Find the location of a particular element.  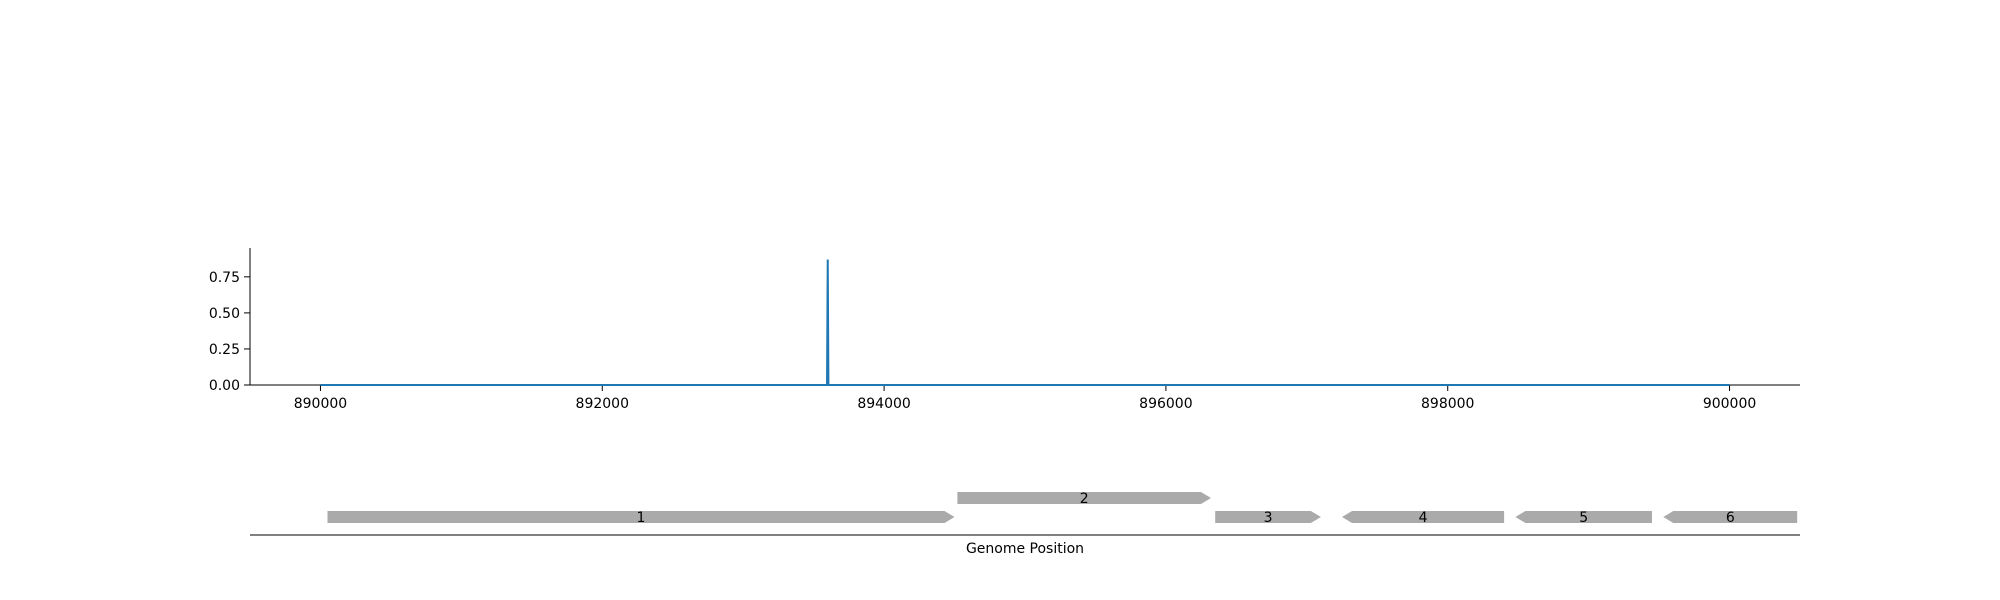

gene-label: 3 is located at coordinates (1268, 518).